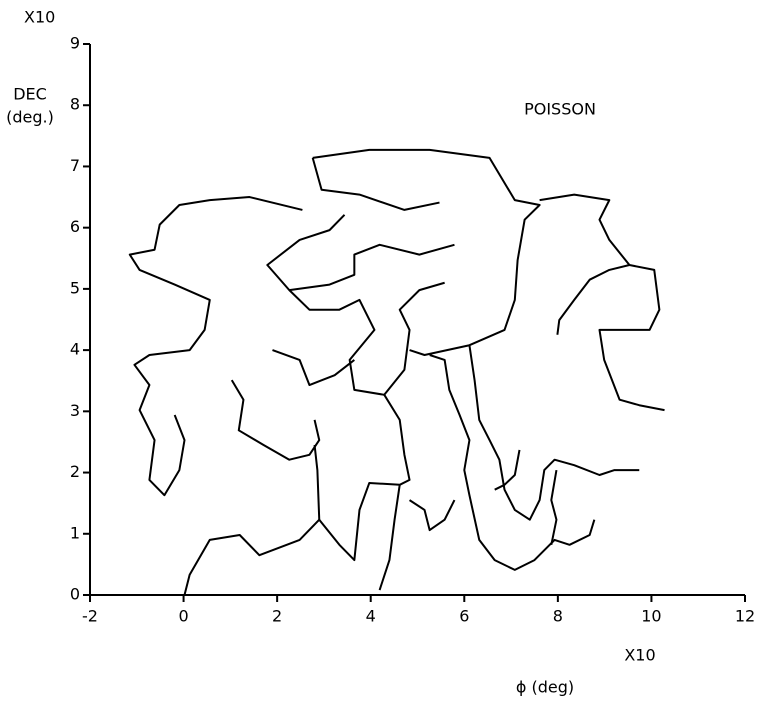 The width and height of the screenshot is (759, 702). Describe the element at coordinates (30, 94) in the screenshot. I see `y-axis-label: DEC` at that location.